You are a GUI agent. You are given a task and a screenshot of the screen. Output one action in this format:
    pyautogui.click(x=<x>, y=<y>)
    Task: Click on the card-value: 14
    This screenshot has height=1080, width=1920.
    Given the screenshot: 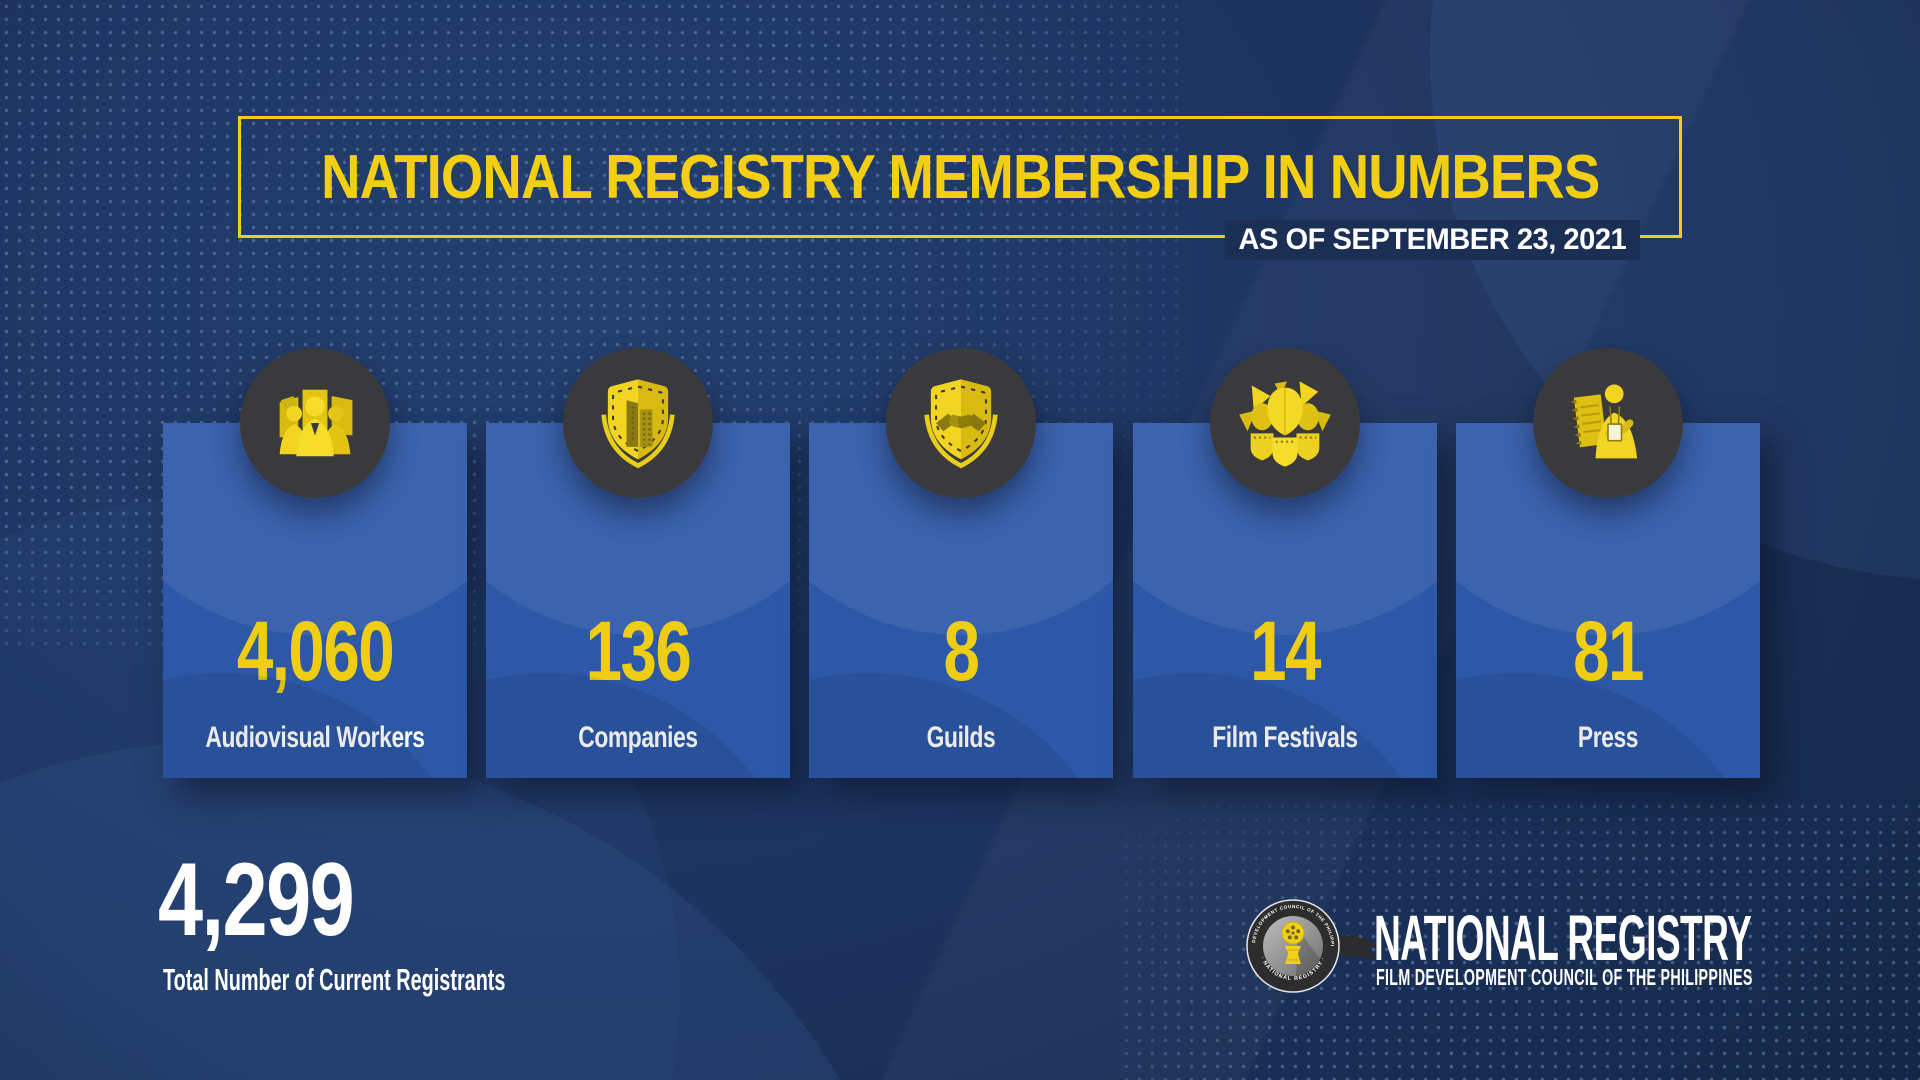 What is the action you would take?
    pyautogui.click(x=1285, y=651)
    